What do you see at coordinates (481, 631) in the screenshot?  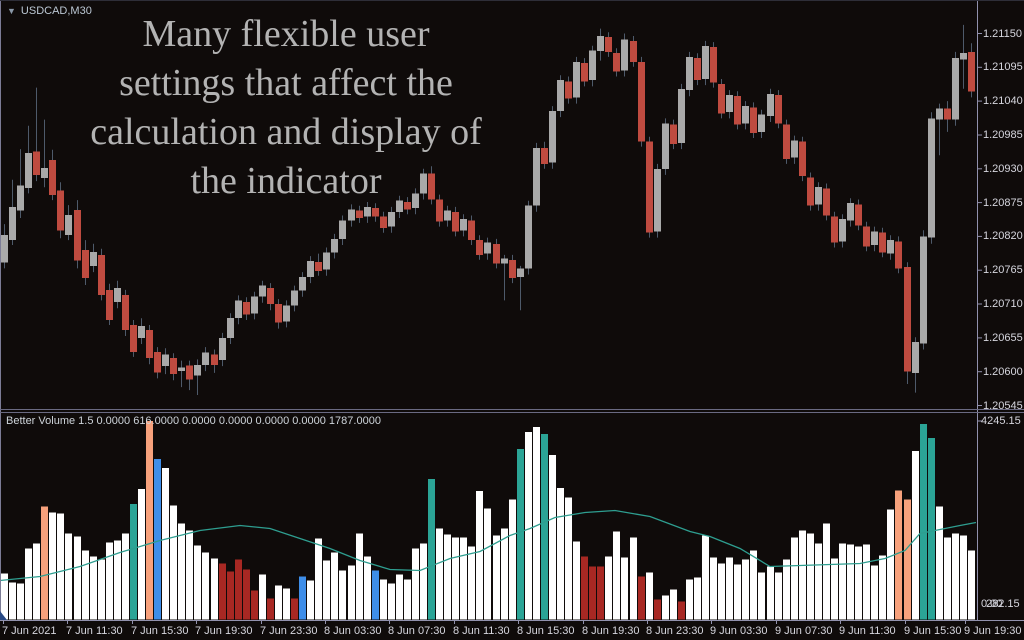 I see `time-axis-label: 8 Jun 11:30` at bounding box center [481, 631].